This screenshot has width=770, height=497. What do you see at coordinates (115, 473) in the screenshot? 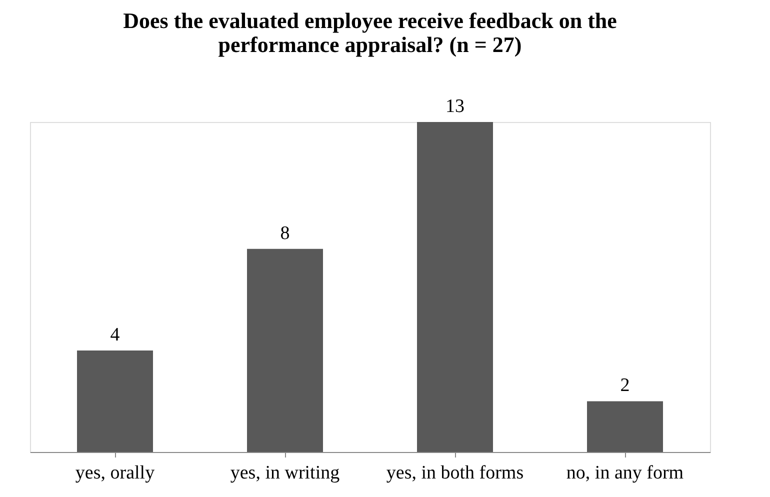
I see `x-tick-label: yes, orally` at bounding box center [115, 473].